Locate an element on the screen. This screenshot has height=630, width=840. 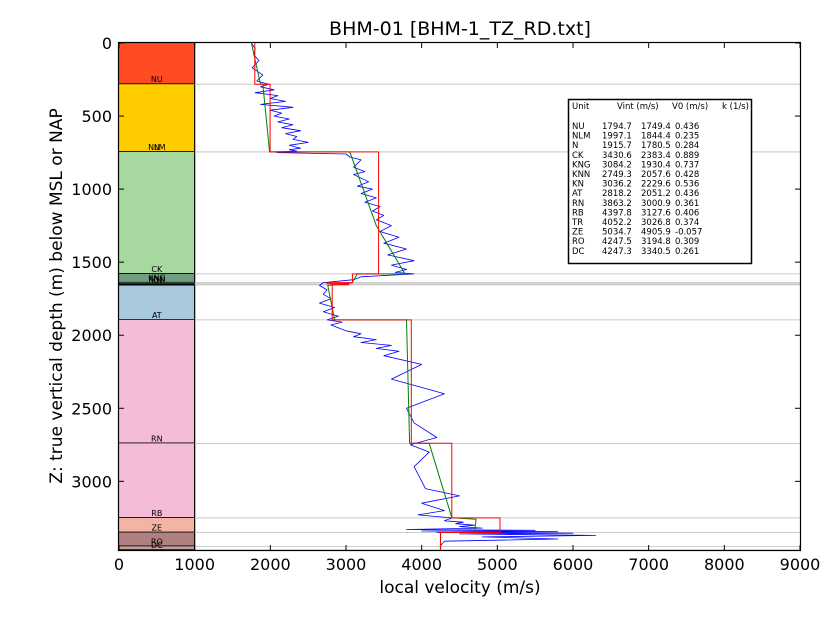
table-cell: NU is located at coordinates (578, 127).